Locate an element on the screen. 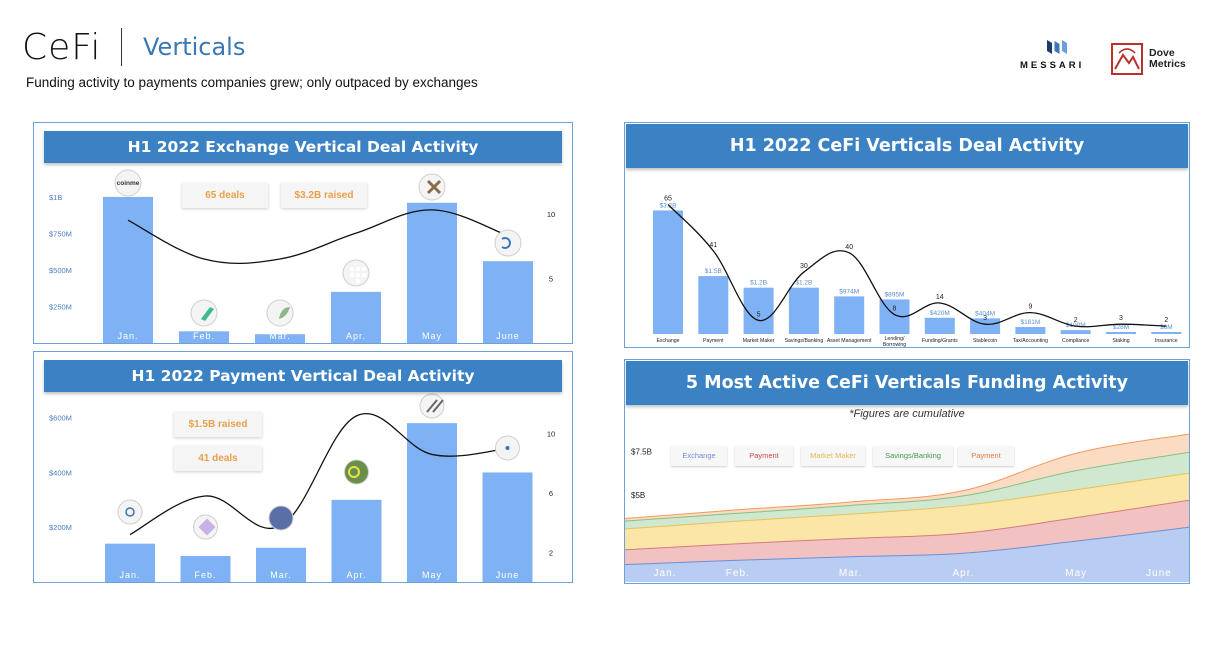 The height and width of the screenshot is (658, 1207). exchange-y-tick-label: $1B is located at coordinates (55, 197).